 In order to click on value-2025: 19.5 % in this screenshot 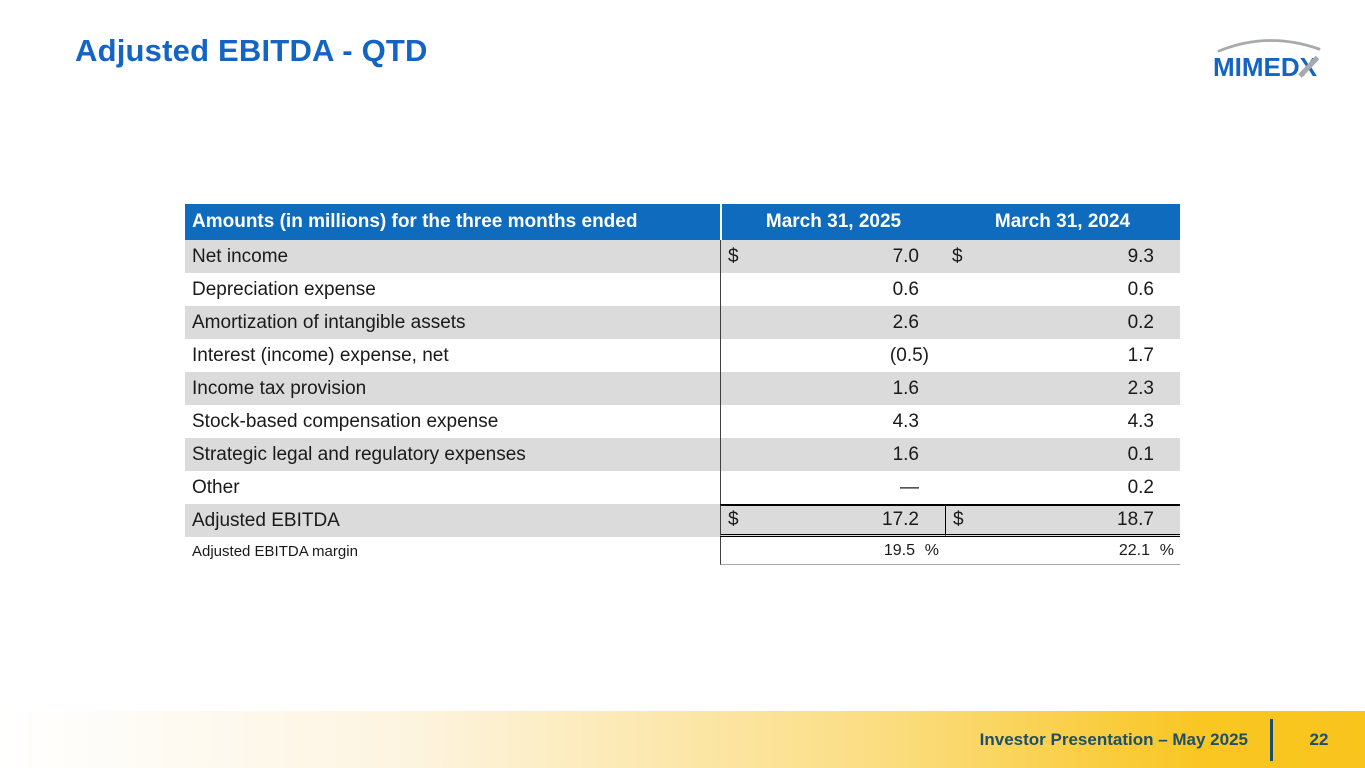, I will do `click(832, 551)`.